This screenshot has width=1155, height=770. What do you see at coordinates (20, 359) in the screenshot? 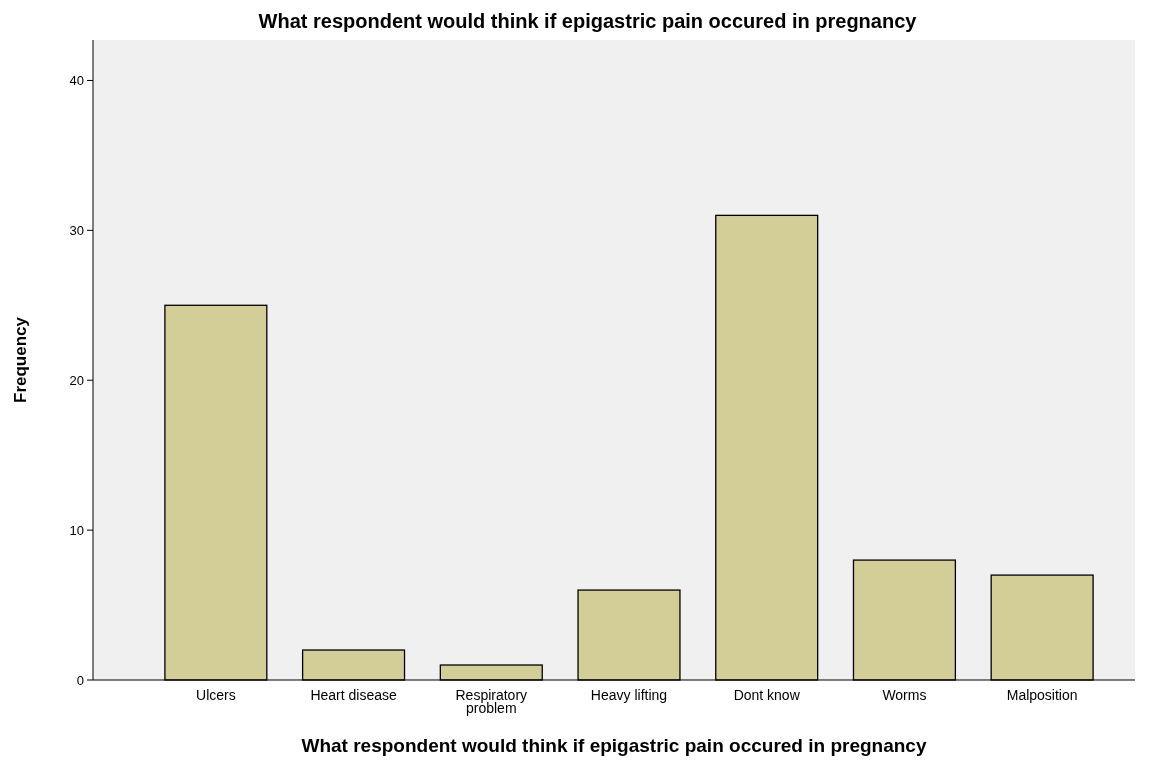
I see `y-axis-title: Frequency` at bounding box center [20, 359].